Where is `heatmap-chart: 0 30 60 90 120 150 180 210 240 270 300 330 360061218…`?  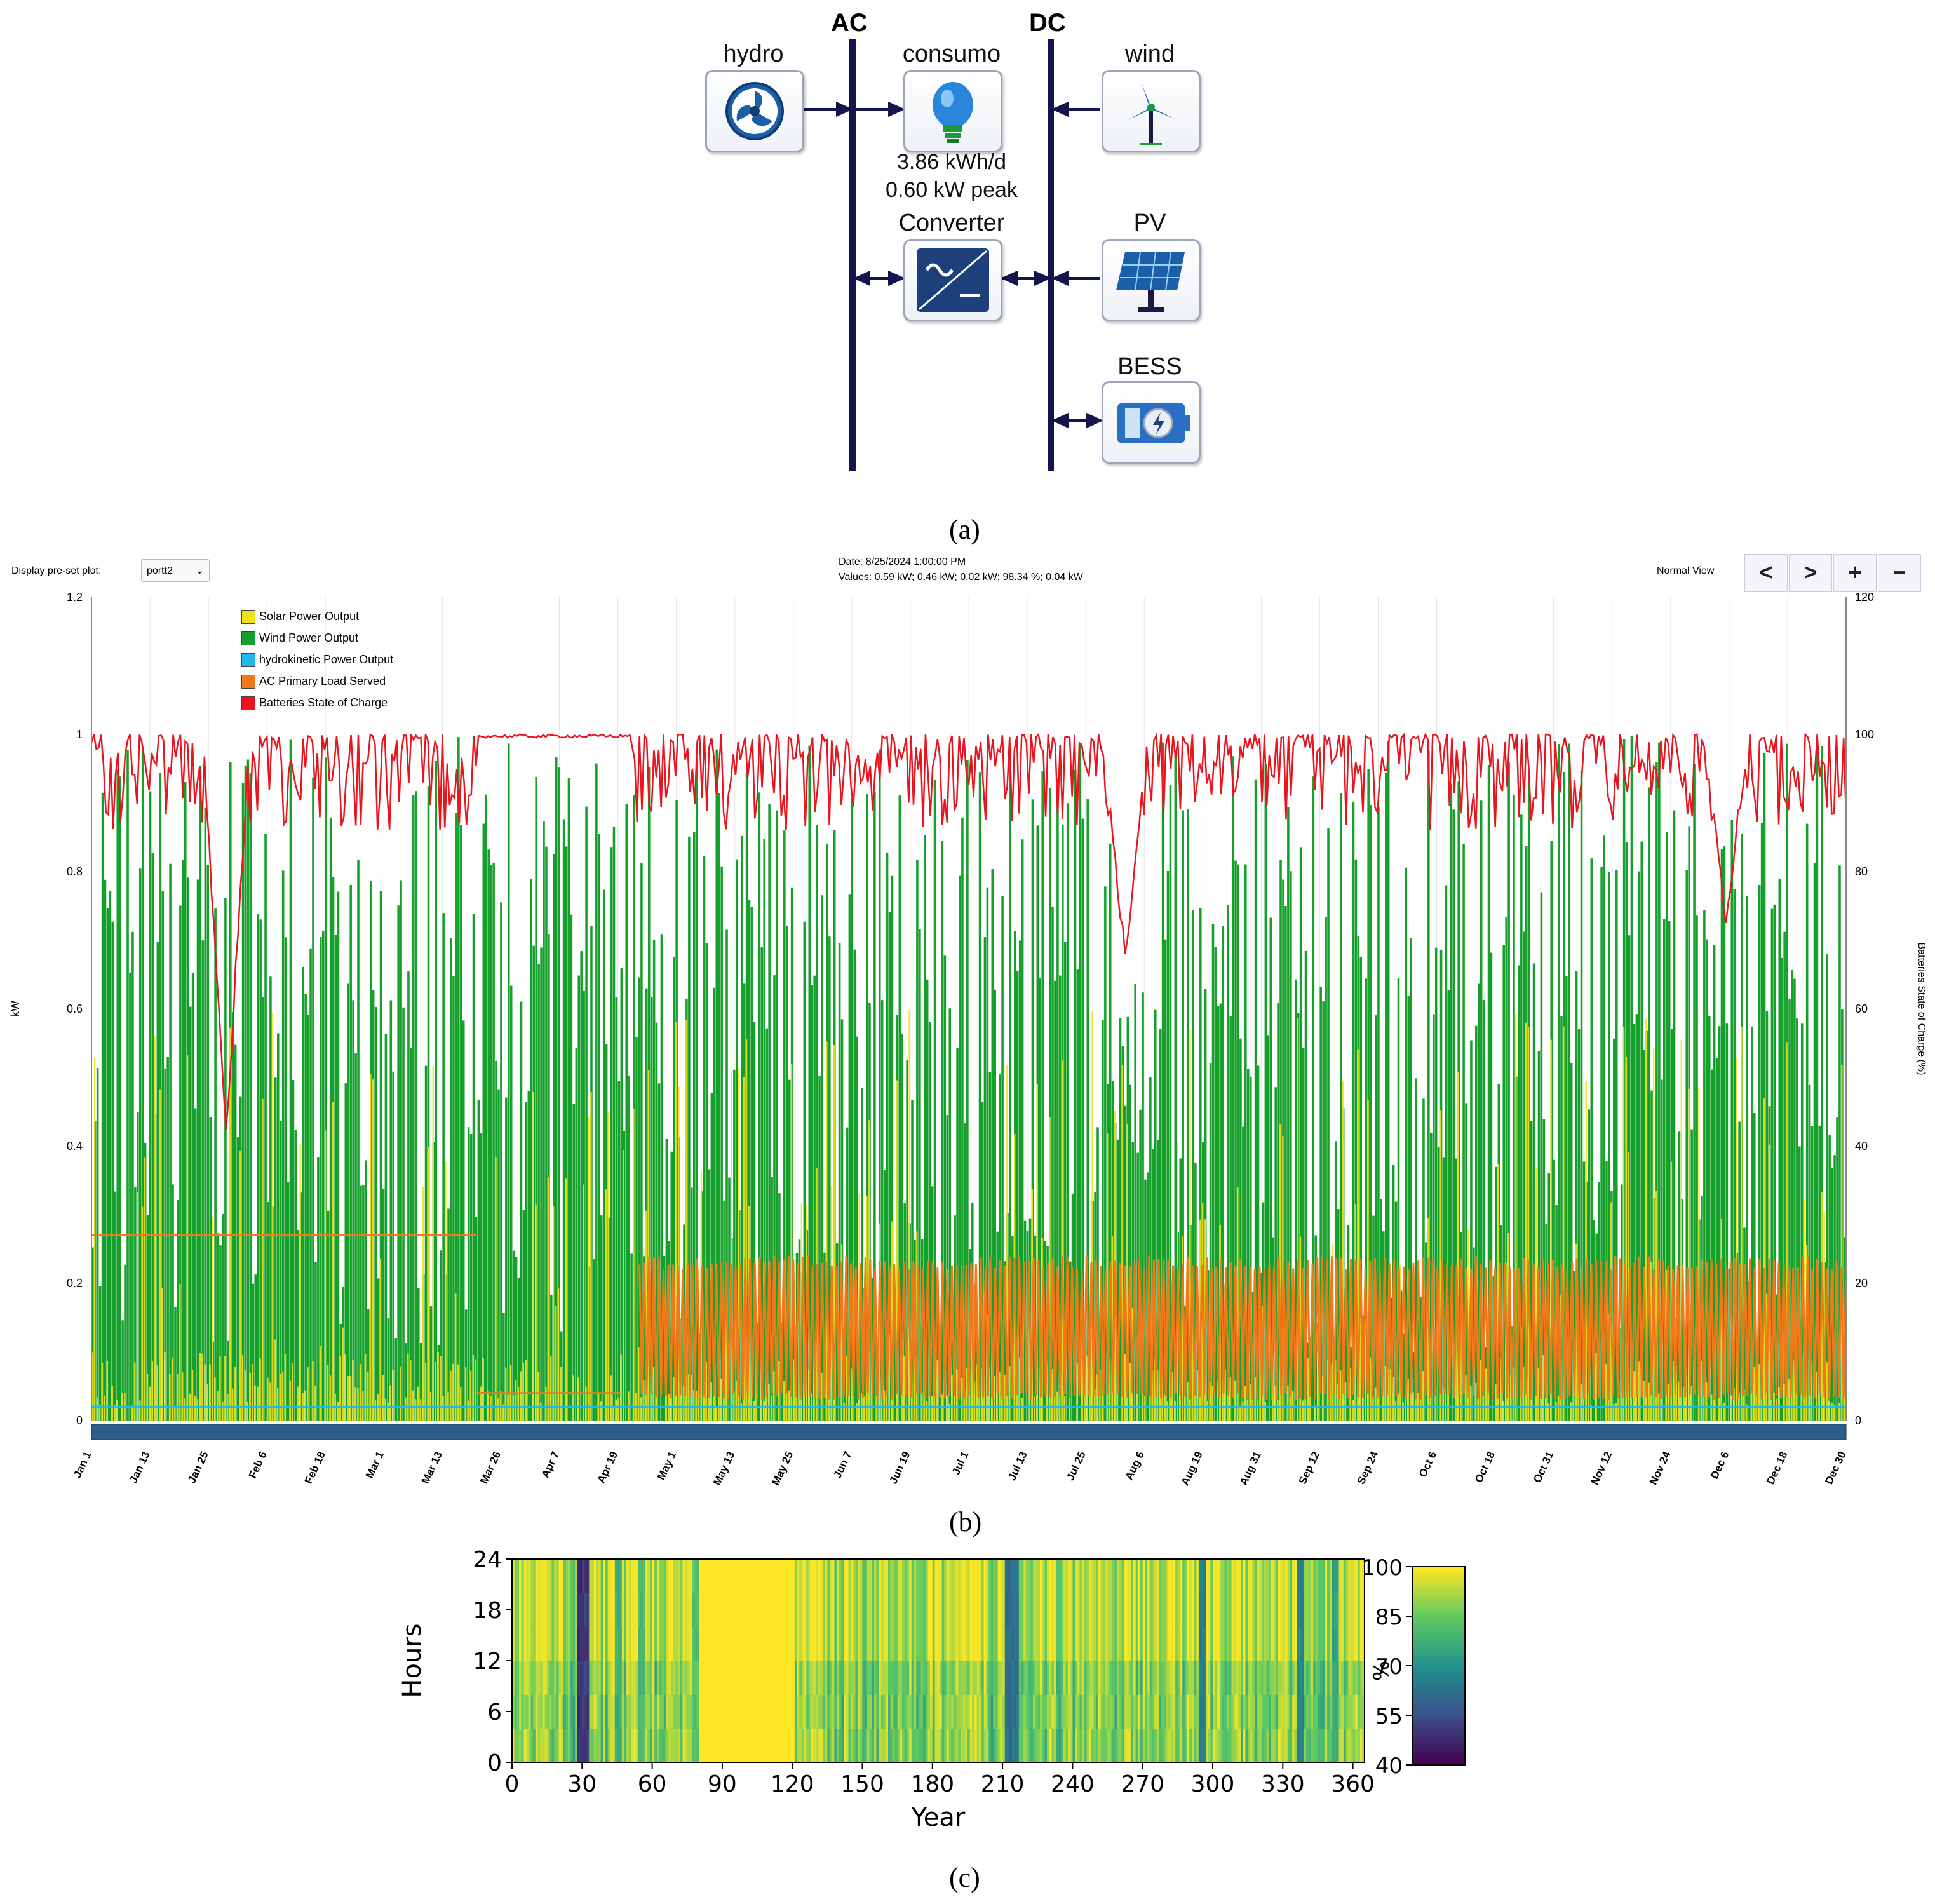 heatmap-chart: 0 30 60 90 120 150 180 210 240 270 300 330 360061218… is located at coordinates (984, 1696).